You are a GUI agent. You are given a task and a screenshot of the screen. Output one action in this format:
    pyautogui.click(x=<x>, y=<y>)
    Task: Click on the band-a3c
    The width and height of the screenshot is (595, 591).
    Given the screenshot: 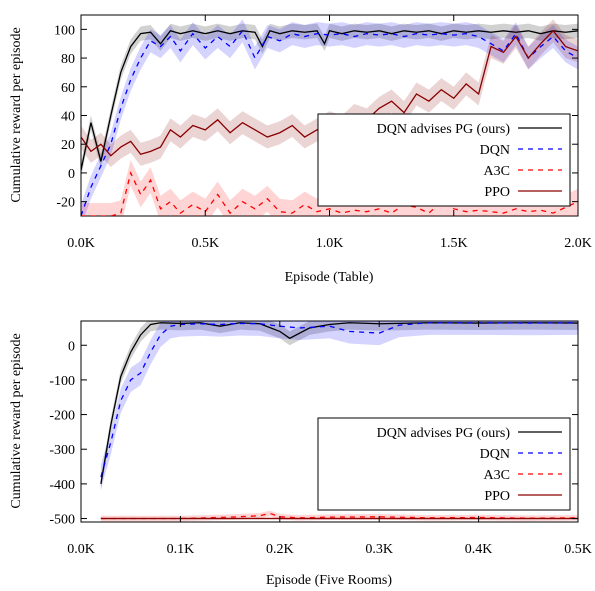 What is the action you would take?
    pyautogui.click(x=339, y=516)
    